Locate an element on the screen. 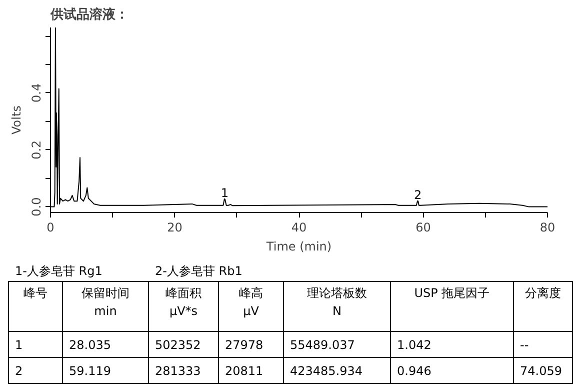  text: 理论塔板数 N is located at coordinates (337, 307).